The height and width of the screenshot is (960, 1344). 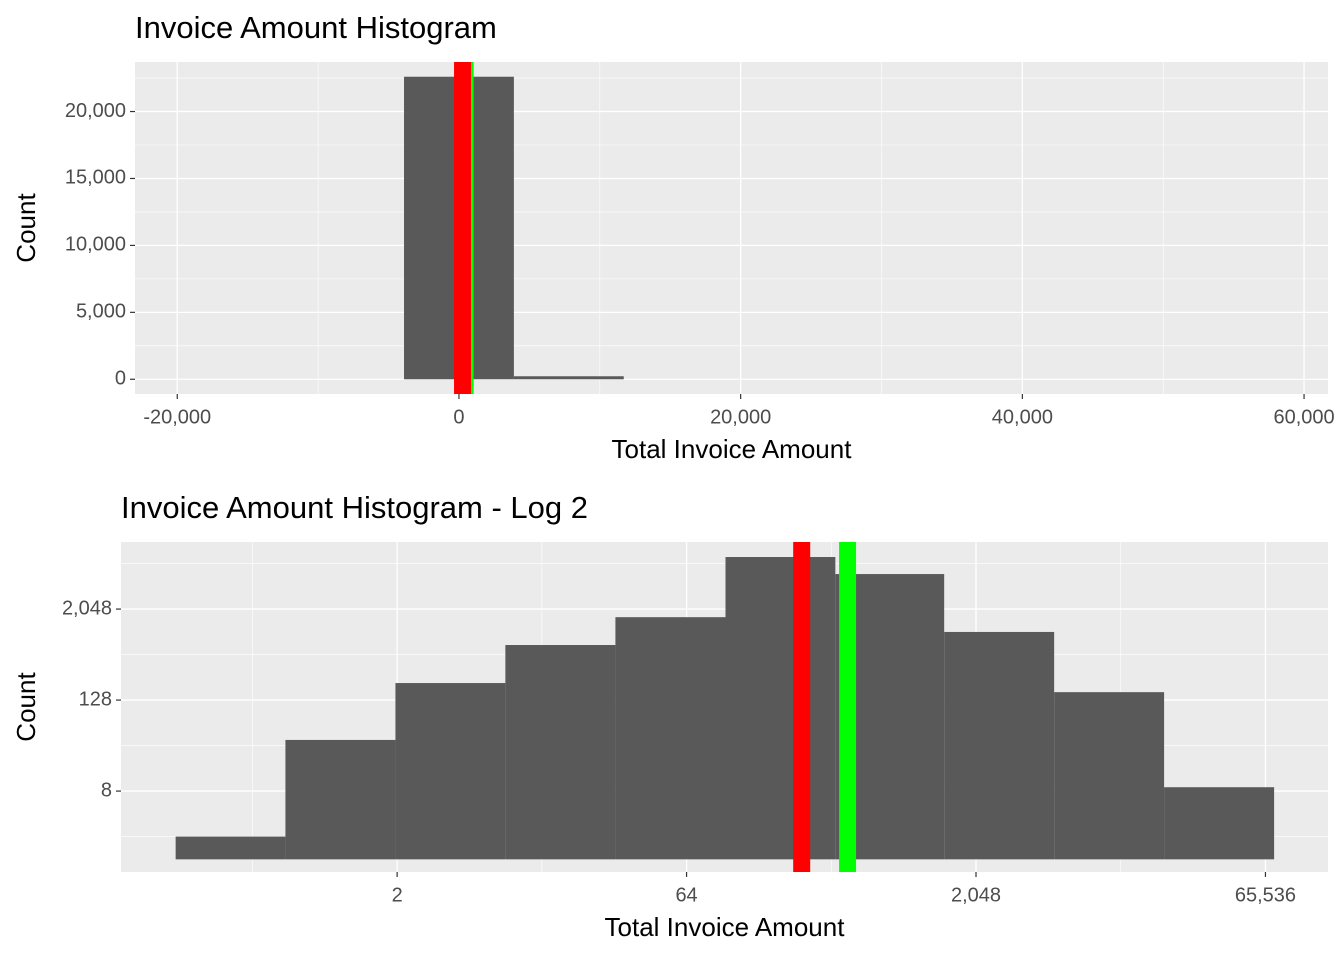 I want to click on y-tick-label: 0, so click(x=120, y=379).